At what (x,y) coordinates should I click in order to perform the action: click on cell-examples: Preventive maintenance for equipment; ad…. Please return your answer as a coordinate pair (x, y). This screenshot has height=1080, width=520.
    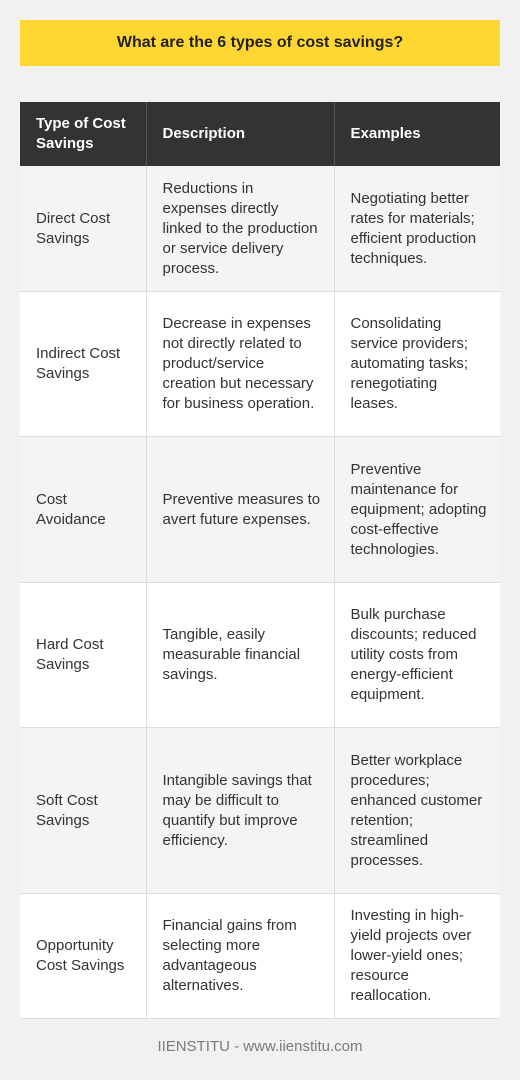
    Looking at the image, I should click on (417, 509).